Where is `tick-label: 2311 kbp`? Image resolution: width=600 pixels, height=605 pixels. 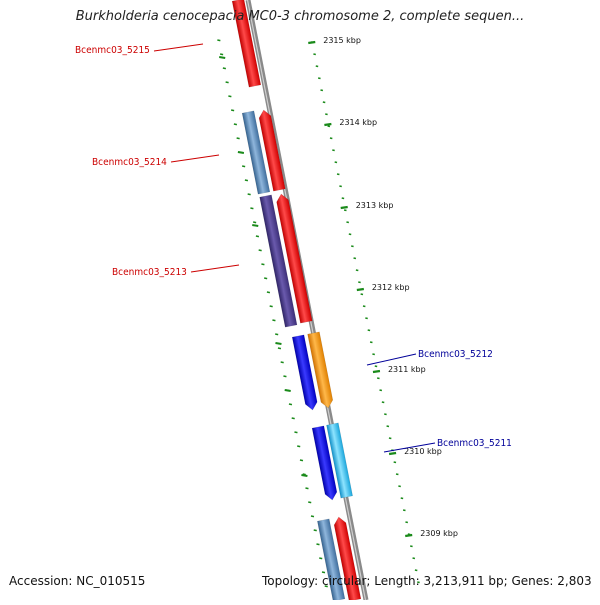 tick-label: 2311 kbp is located at coordinates (407, 369).